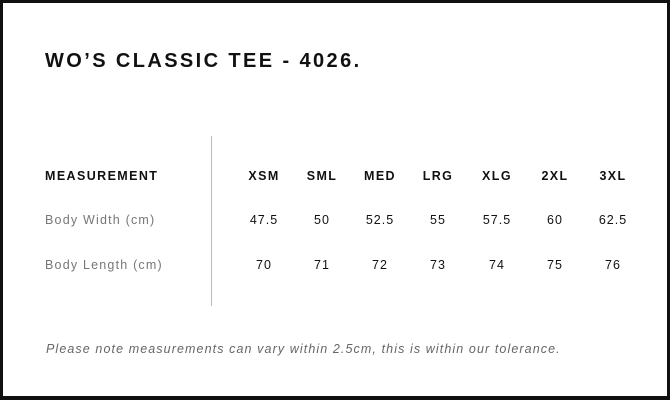  I want to click on table-cell: 50, so click(322, 220).